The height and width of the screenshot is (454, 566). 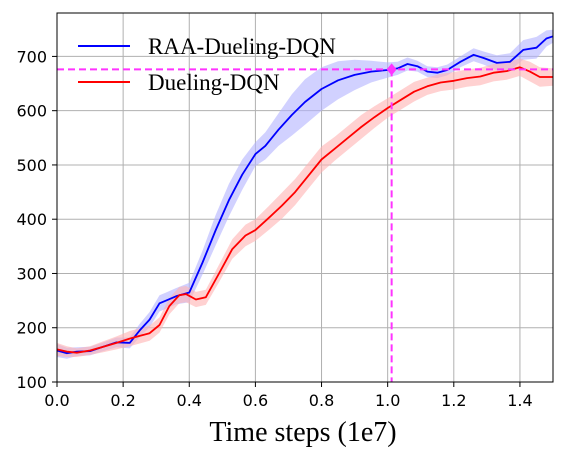 I want to click on x-tick-label: 1.0, so click(x=387, y=400).